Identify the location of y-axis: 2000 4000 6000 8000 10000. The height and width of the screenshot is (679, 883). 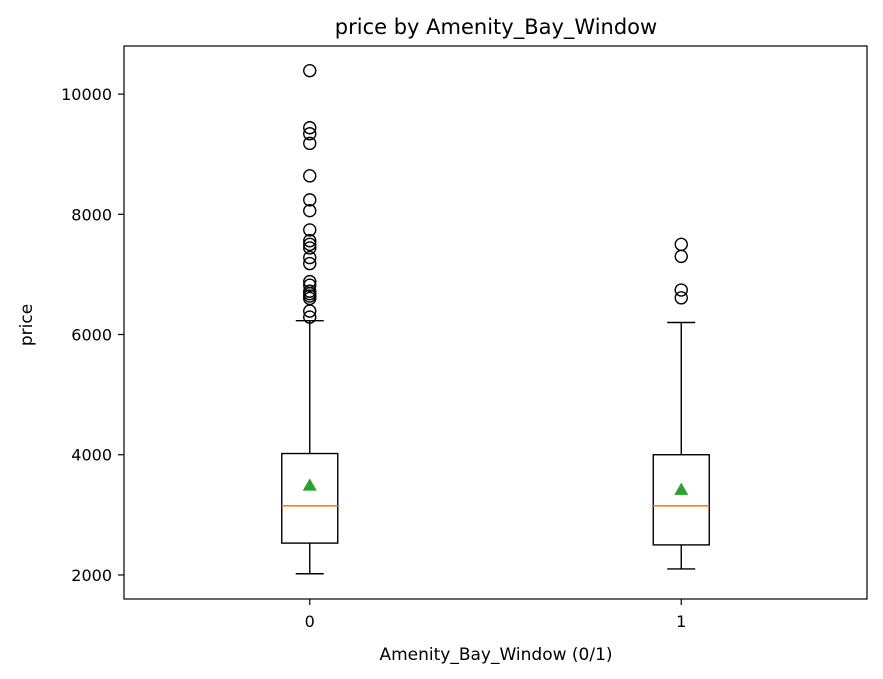
(92, 335).